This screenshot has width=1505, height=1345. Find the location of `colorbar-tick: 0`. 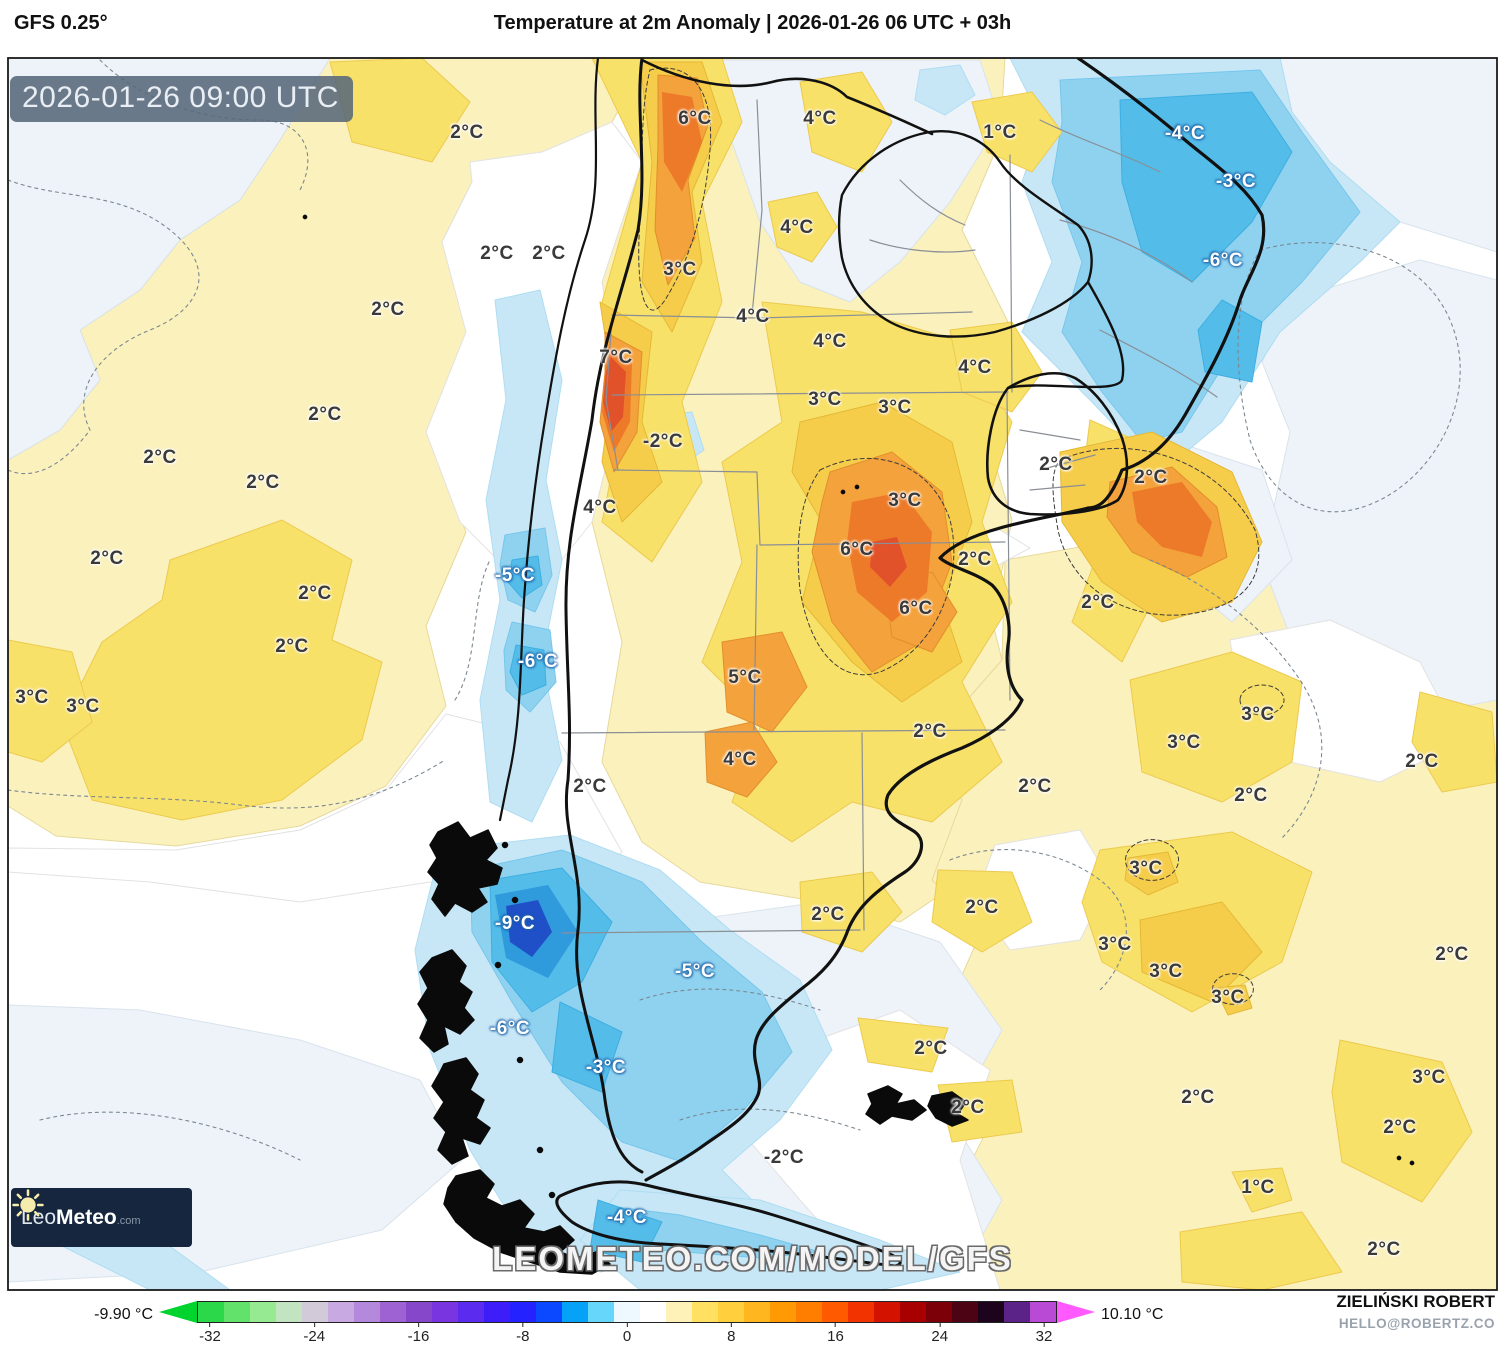

colorbar-tick: 0 is located at coordinates (627, 1334).